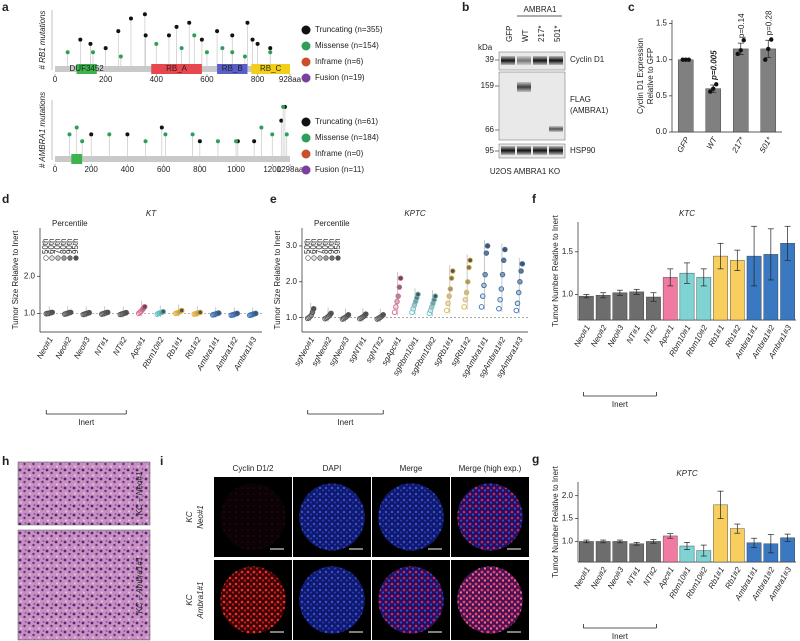 This screenshot has width=800, height=641. What do you see at coordinates (200, 169) in the screenshot?
I see `x-tick-label: 800` at bounding box center [200, 169].